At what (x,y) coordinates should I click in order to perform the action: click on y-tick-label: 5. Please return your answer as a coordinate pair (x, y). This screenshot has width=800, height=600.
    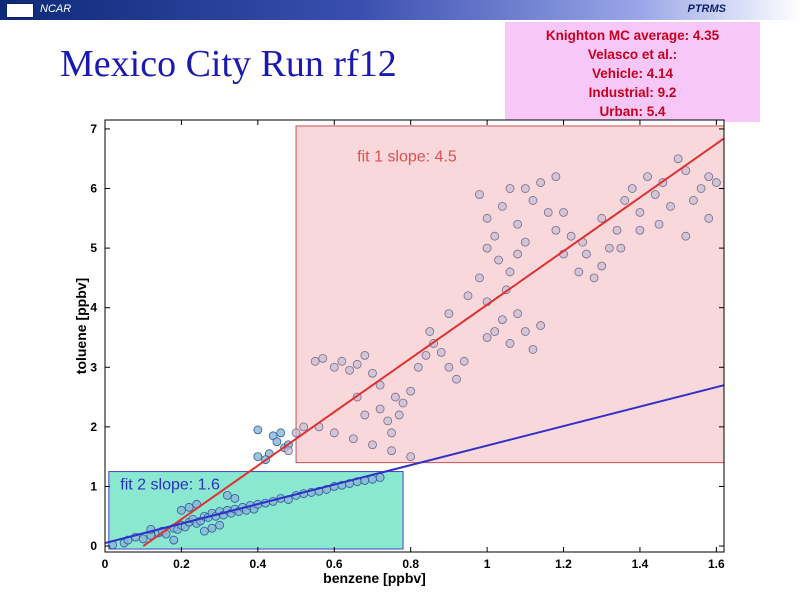
    Looking at the image, I should click on (93, 248).